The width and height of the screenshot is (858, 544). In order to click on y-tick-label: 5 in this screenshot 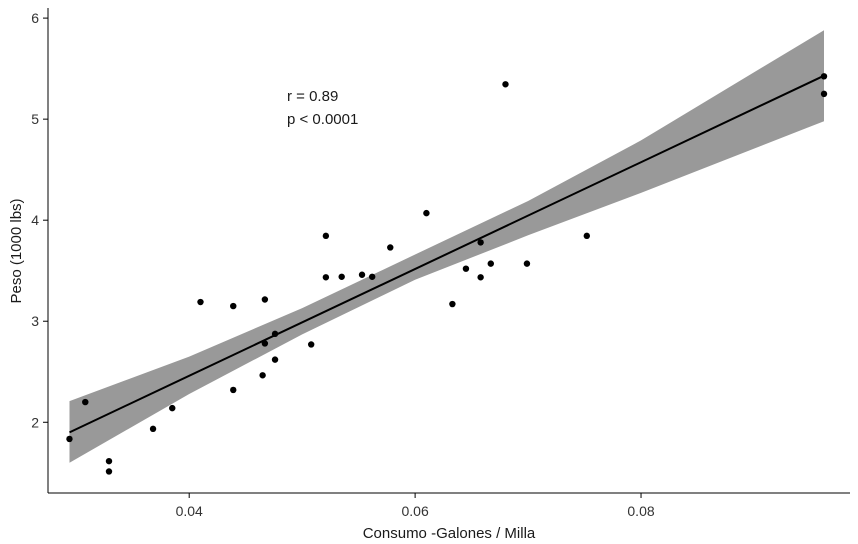, I will do `click(35, 119)`.